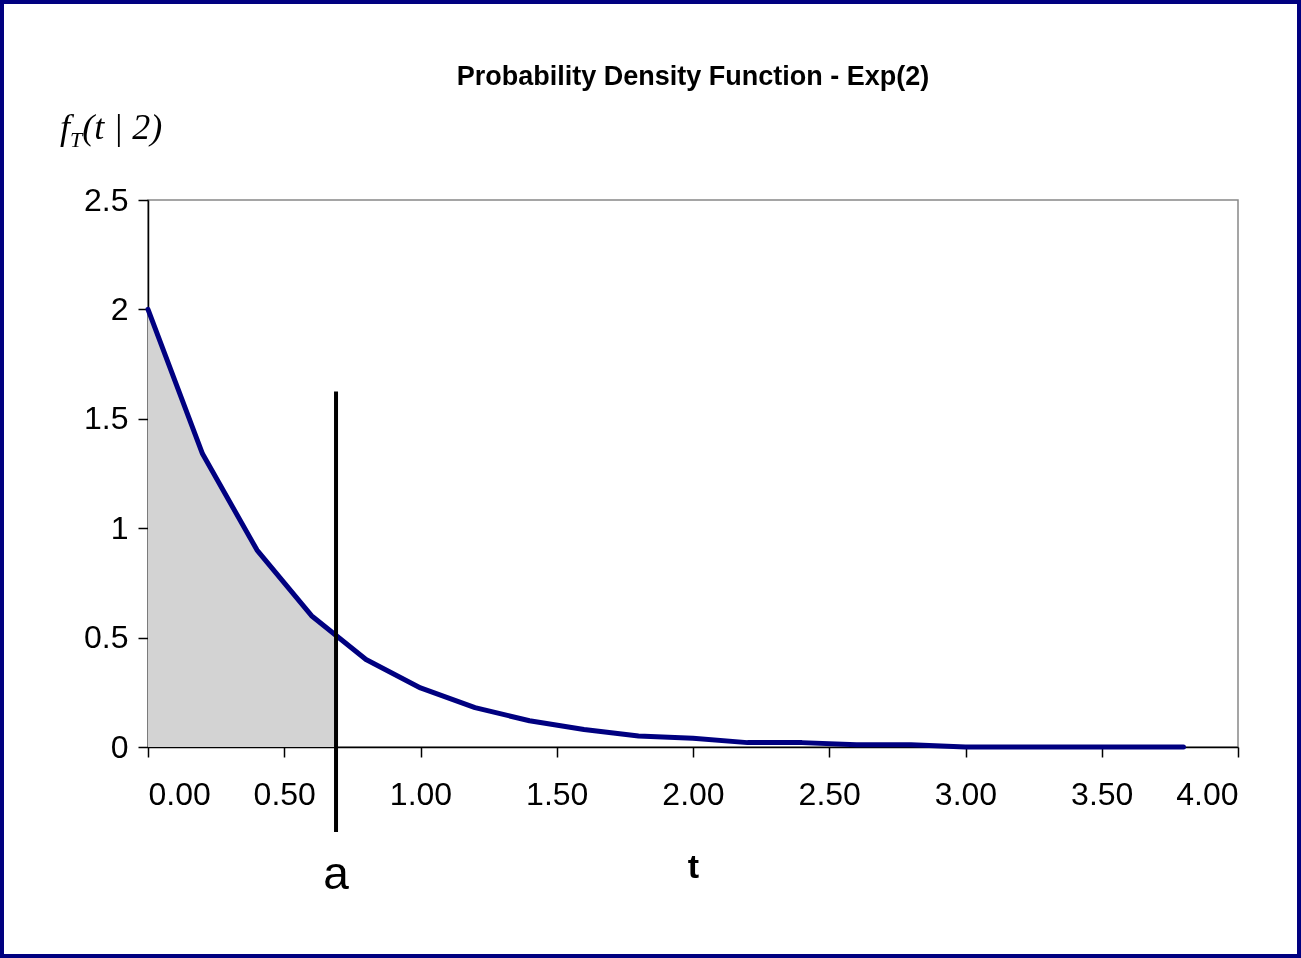  Describe the element at coordinates (557, 793) in the screenshot. I see `x-tick-label: 1.50` at that location.